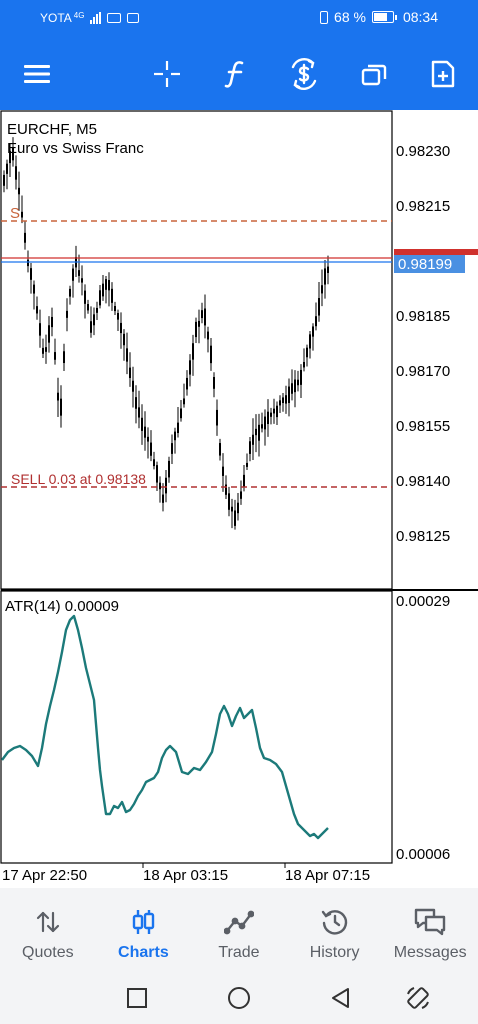  Describe the element at coordinates (423, 854) in the screenshot. I see `indicator-tick: 0.00006` at that location.